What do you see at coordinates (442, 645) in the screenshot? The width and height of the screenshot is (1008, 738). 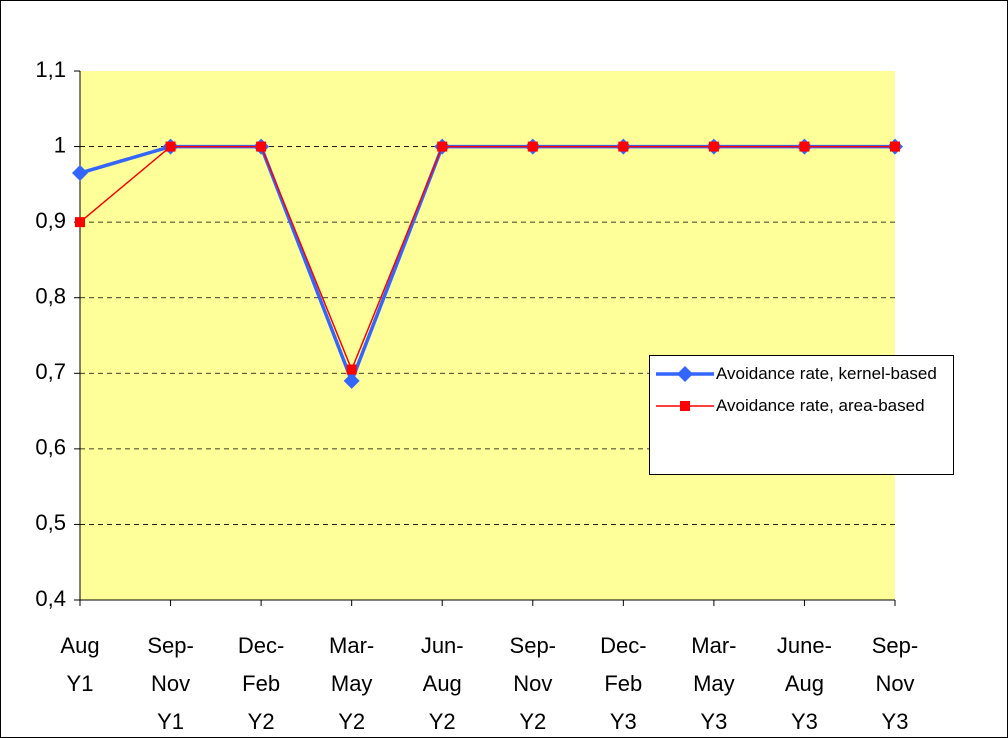 I see `x-tick-label: Jun-` at bounding box center [442, 645].